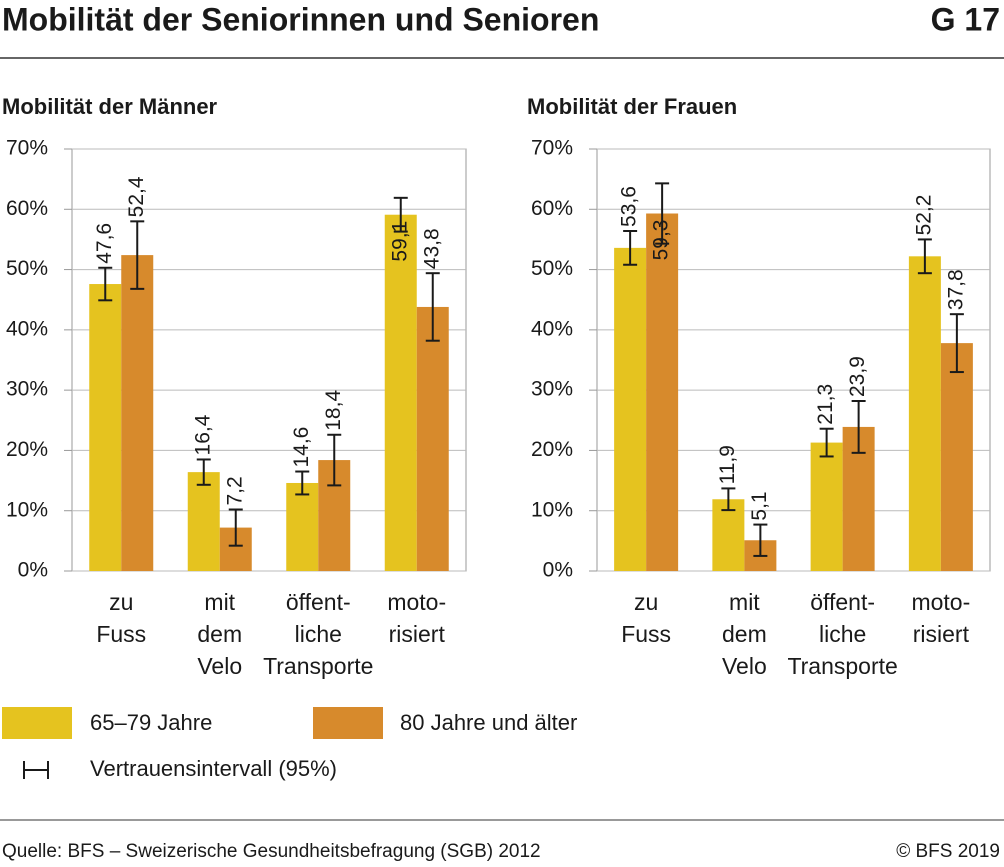 This screenshot has height=867, width=1004. What do you see at coordinates (661, 240) in the screenshot?
I see `value-label: 59,3` at bounding box center [661, 240].